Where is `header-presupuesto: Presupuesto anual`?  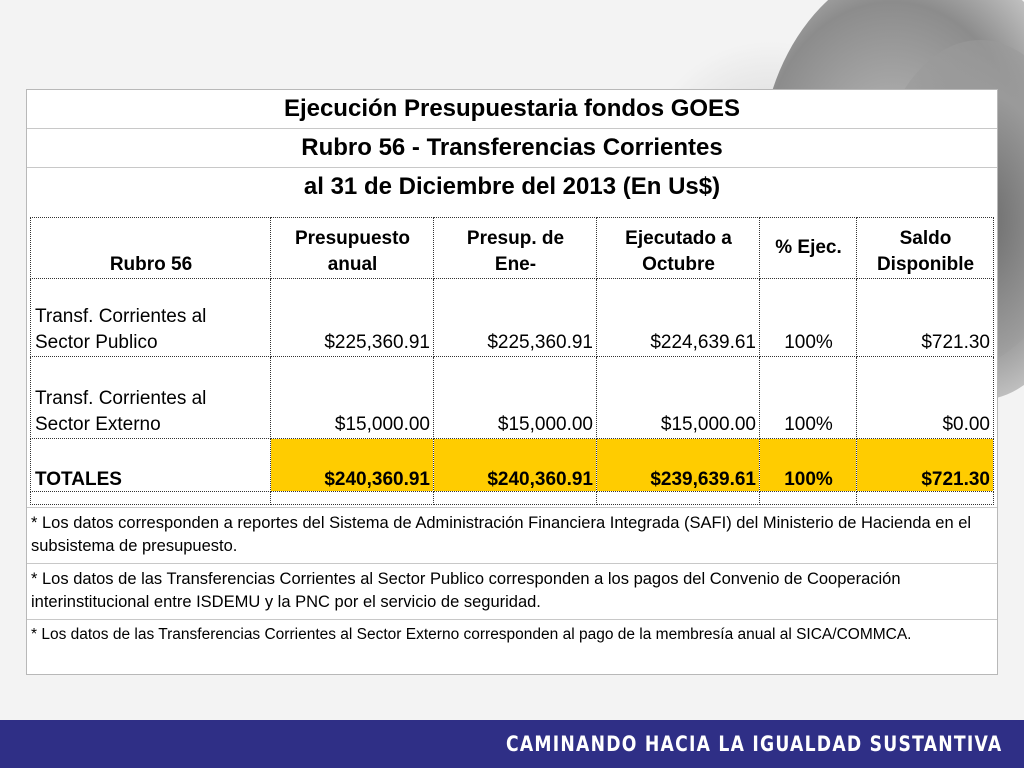 header-presupuesto: Presupuesto anual is located at coordinates (352, 248).